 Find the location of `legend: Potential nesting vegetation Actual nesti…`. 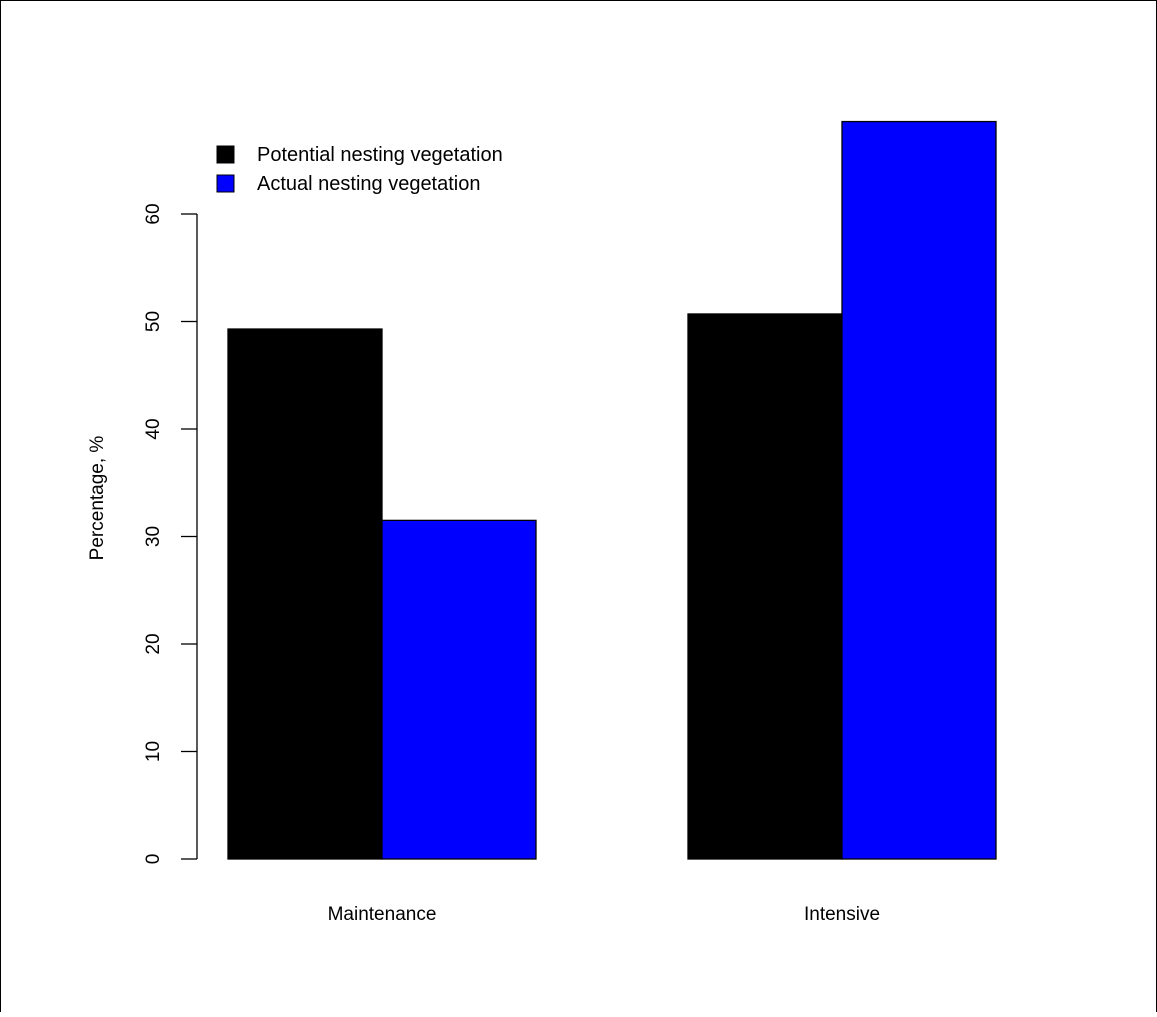

legend: Potential nesting vegetation Actual nesti… is located at coordinates (359, 169).